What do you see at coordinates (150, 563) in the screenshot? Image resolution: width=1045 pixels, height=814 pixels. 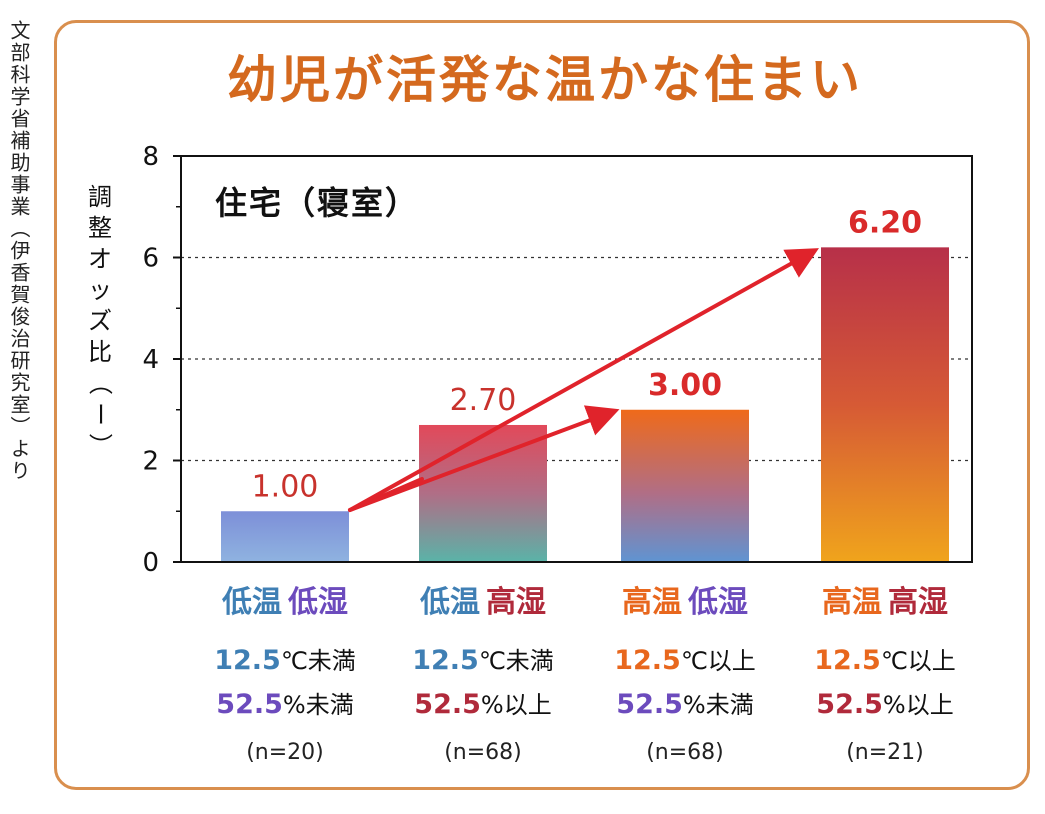 I see `y-tick-label: 0` at bounding box center [150, 563].